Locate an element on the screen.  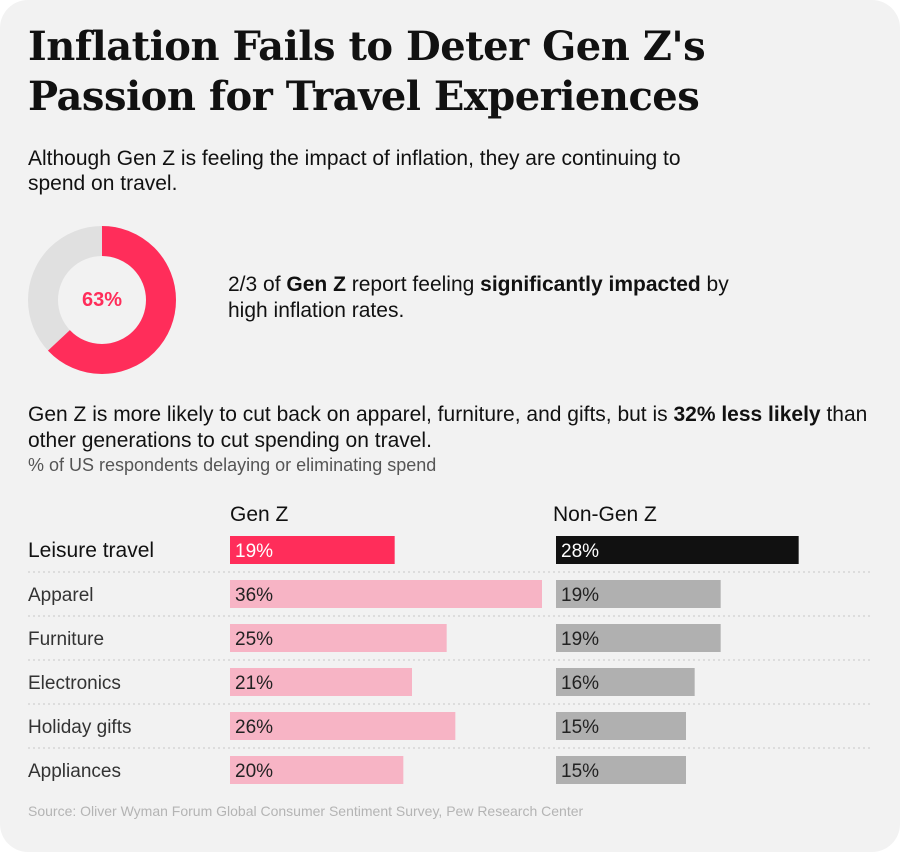
donut-value-arc is located at coordinates (102, 300).